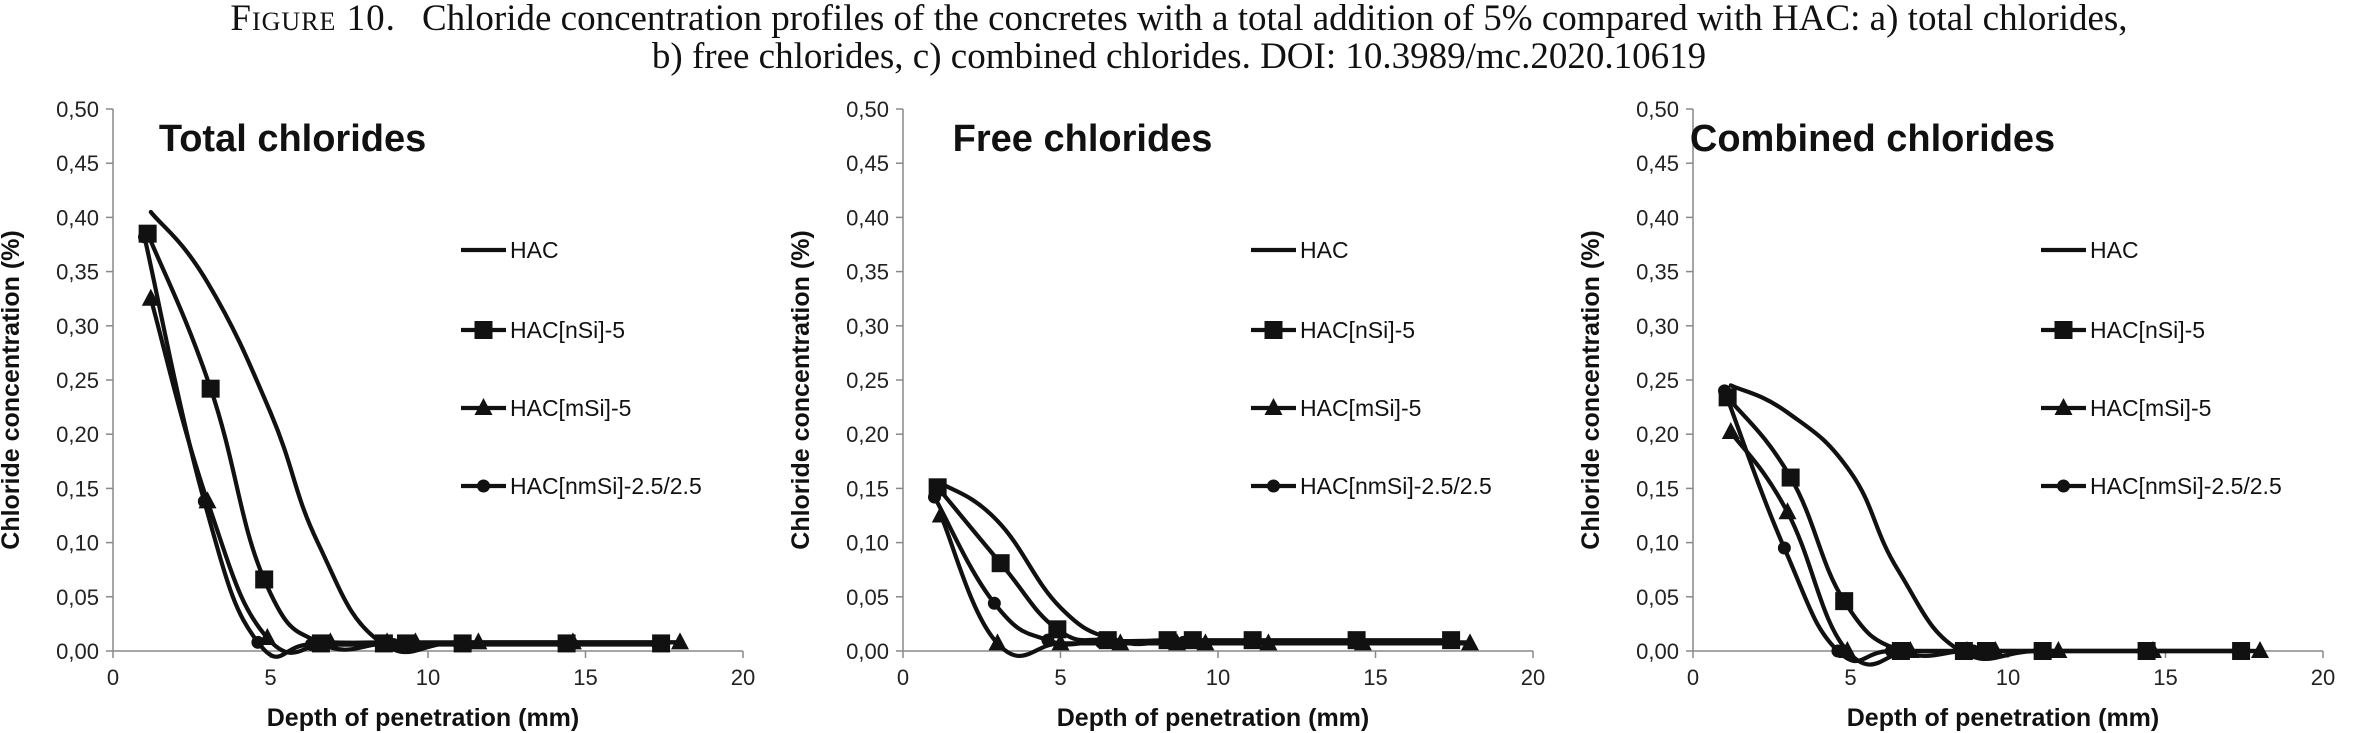  Describe the element at coordinates (401, 444) in the screenshot. I see `series-HAC[nmSi]-2.5/2.5` at that location.